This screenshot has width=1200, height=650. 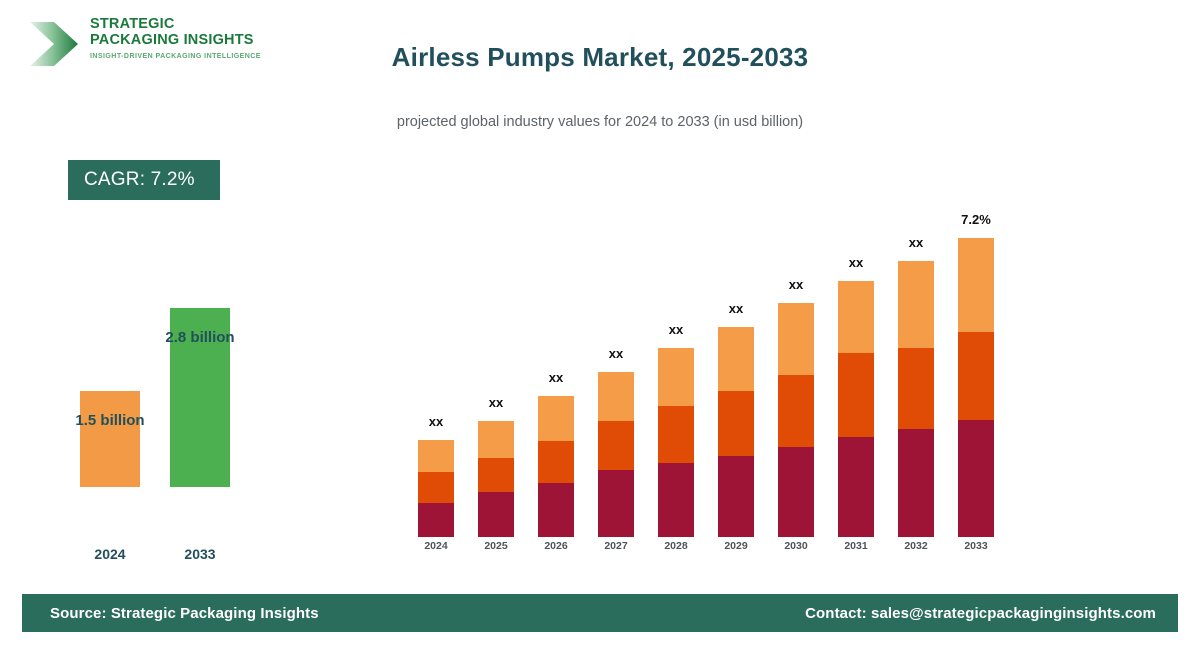 What do you see at coordinates (436, 456) in the screenshot?
I see `stack-segment-segment-top-2024` at bounding box center [436, 456].